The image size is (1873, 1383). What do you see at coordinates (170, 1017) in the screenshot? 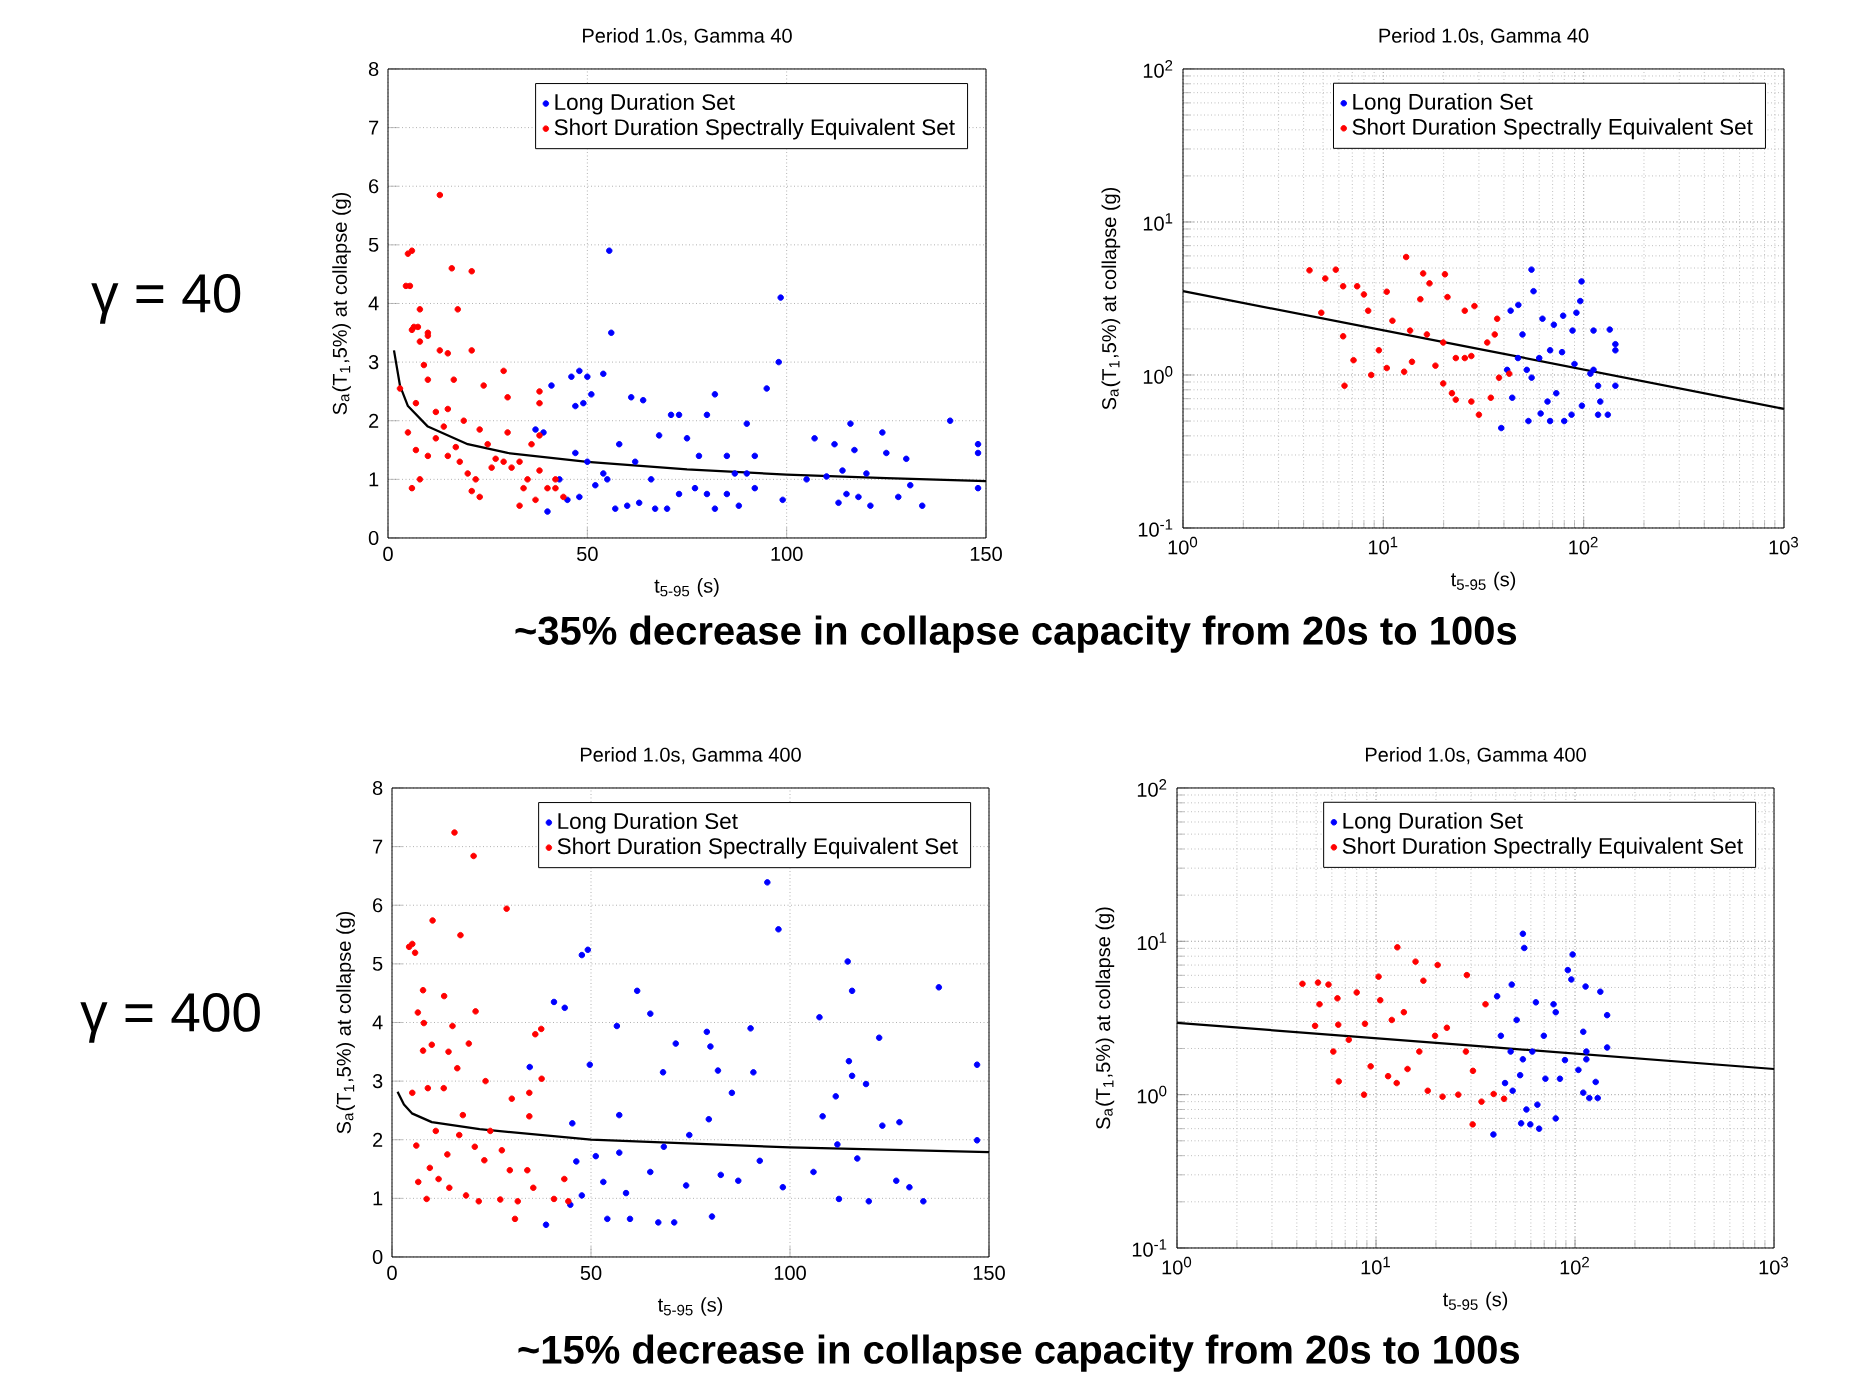
I see `text: γ = 400` at bounding box center [170, 1017].